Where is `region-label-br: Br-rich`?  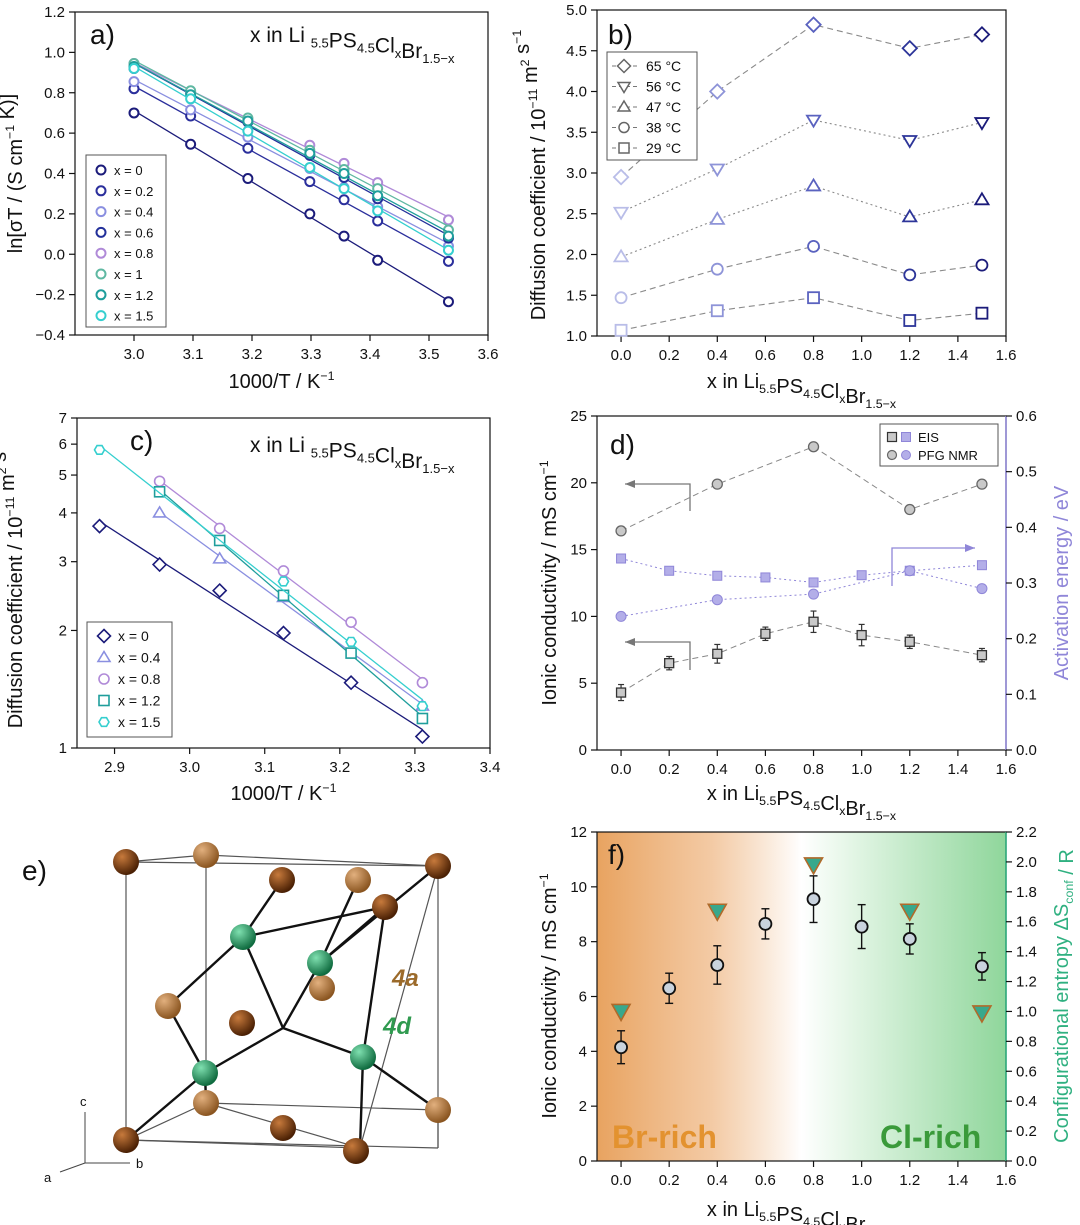
region-label-br: Br-rich is located at coordinates (664, 1137).